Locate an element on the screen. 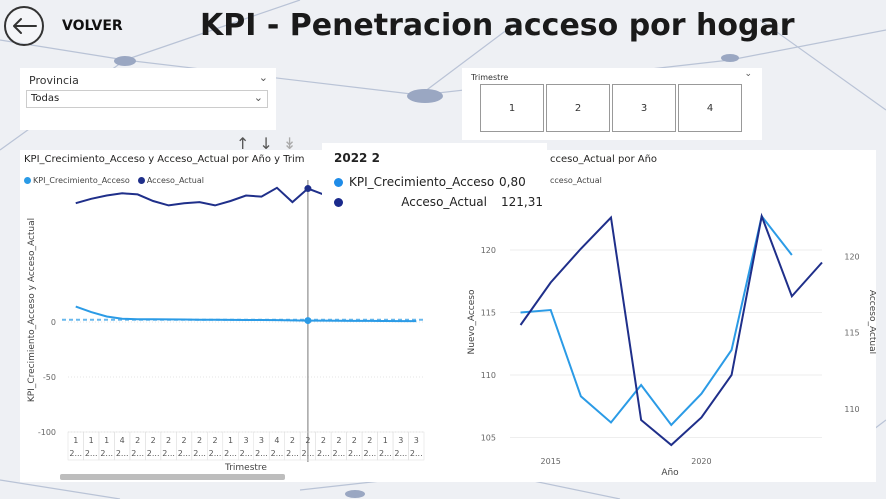 This screenshot has width=886, height=499. legend-label: cceso_Actual is located at coordinates (576, 180).